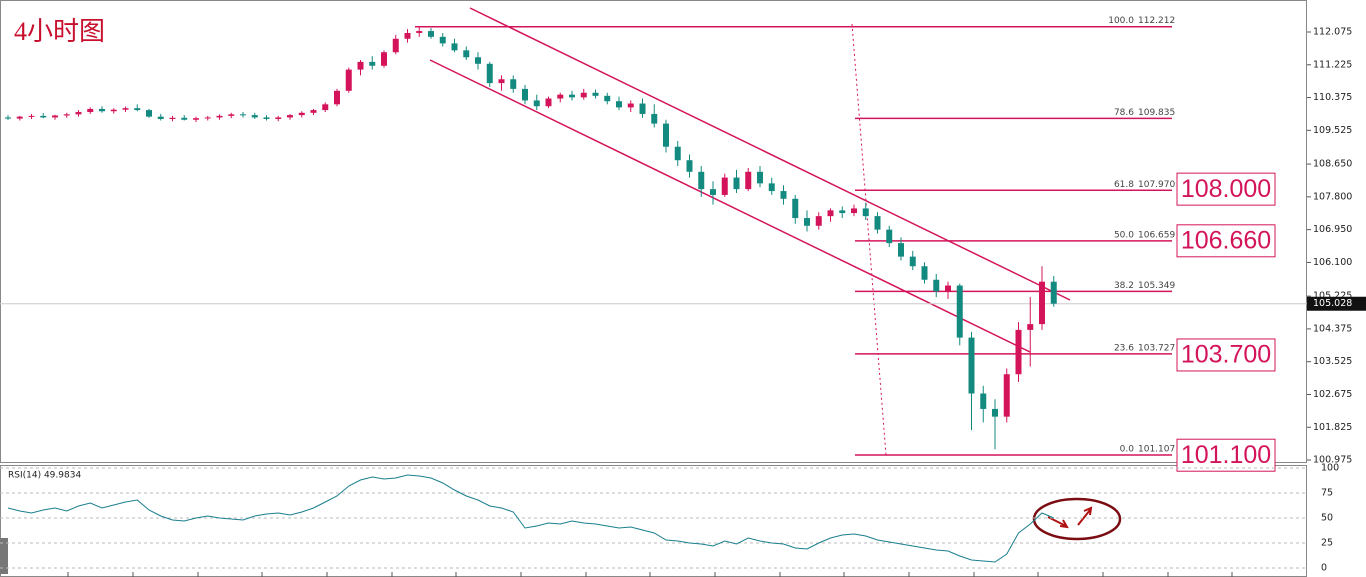 The width and height of the screenshot is (1366, 577). What do you see at coordinates (59, 31) in the screenshot?
I see `chart-title: 4小时图` at bounding box center [59, 31].